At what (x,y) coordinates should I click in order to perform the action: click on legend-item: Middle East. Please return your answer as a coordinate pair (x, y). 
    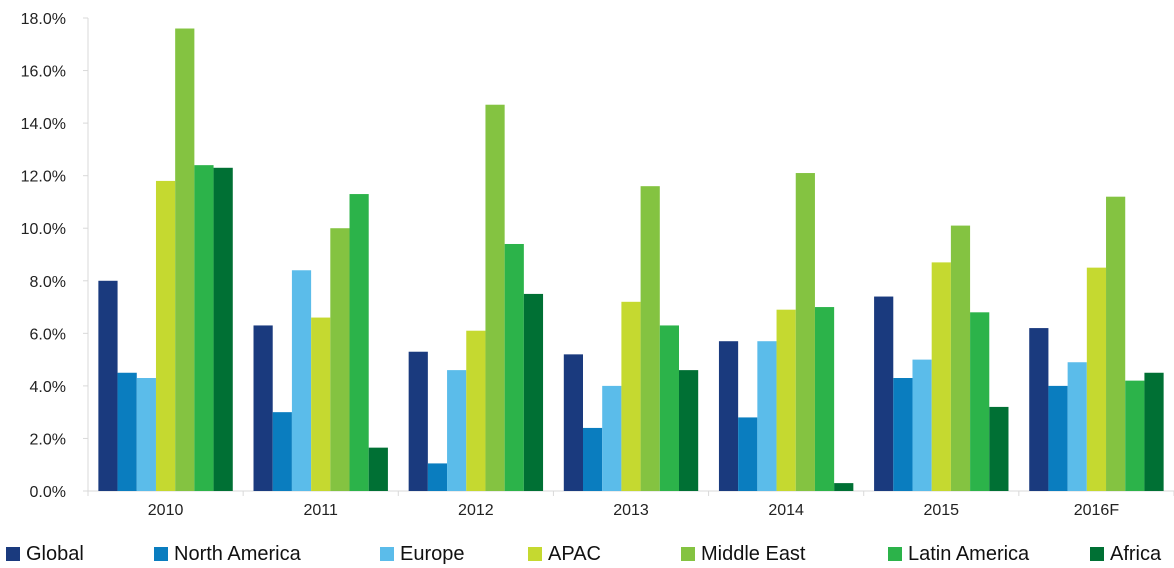
    Looking at the image, I should click on (743, 554).